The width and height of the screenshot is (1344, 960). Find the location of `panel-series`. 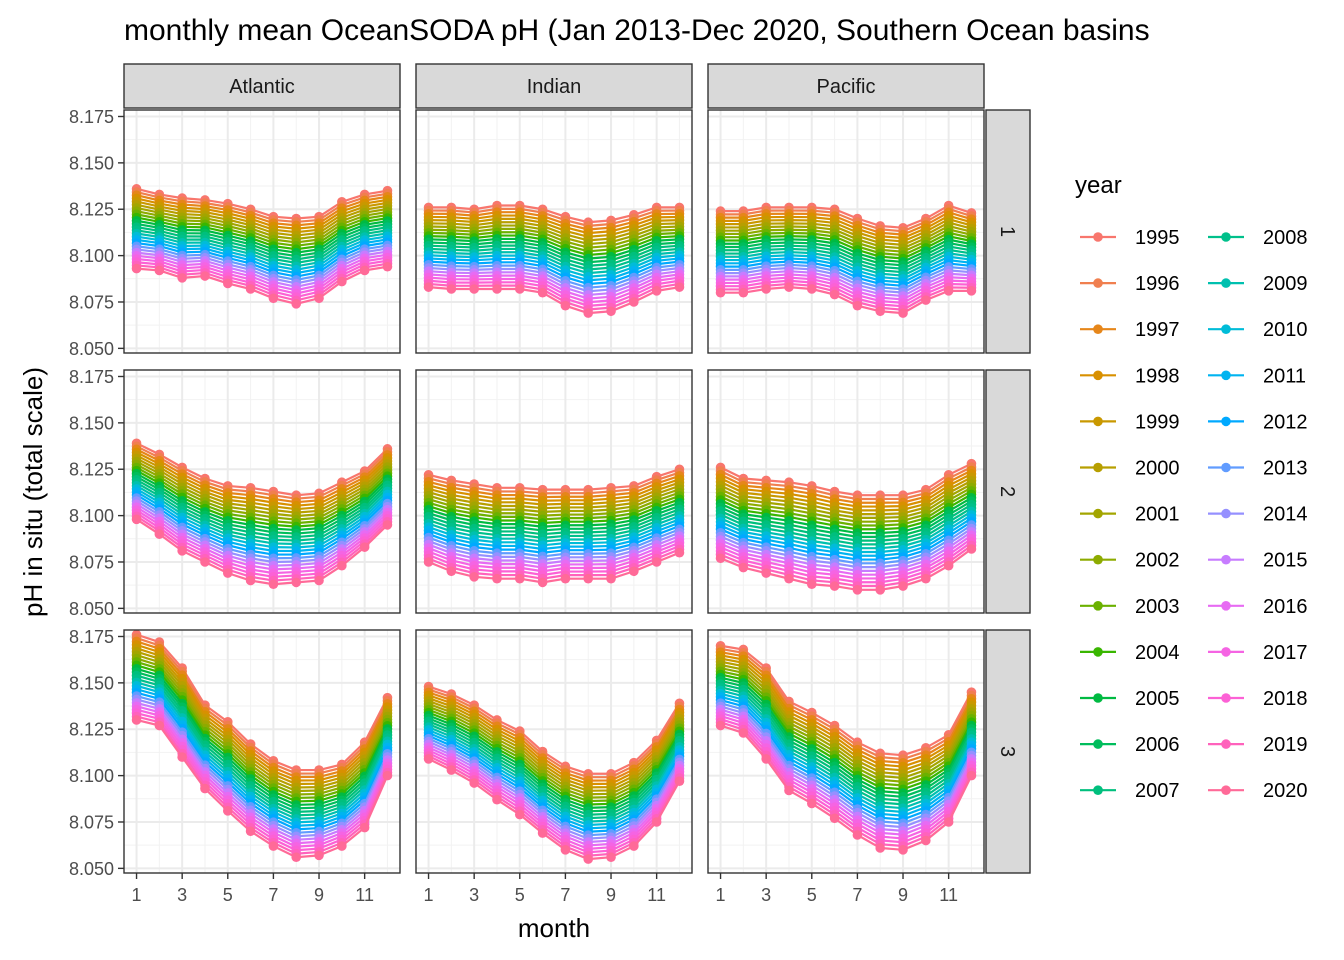

panel-series is located at coordinates (554, 259).